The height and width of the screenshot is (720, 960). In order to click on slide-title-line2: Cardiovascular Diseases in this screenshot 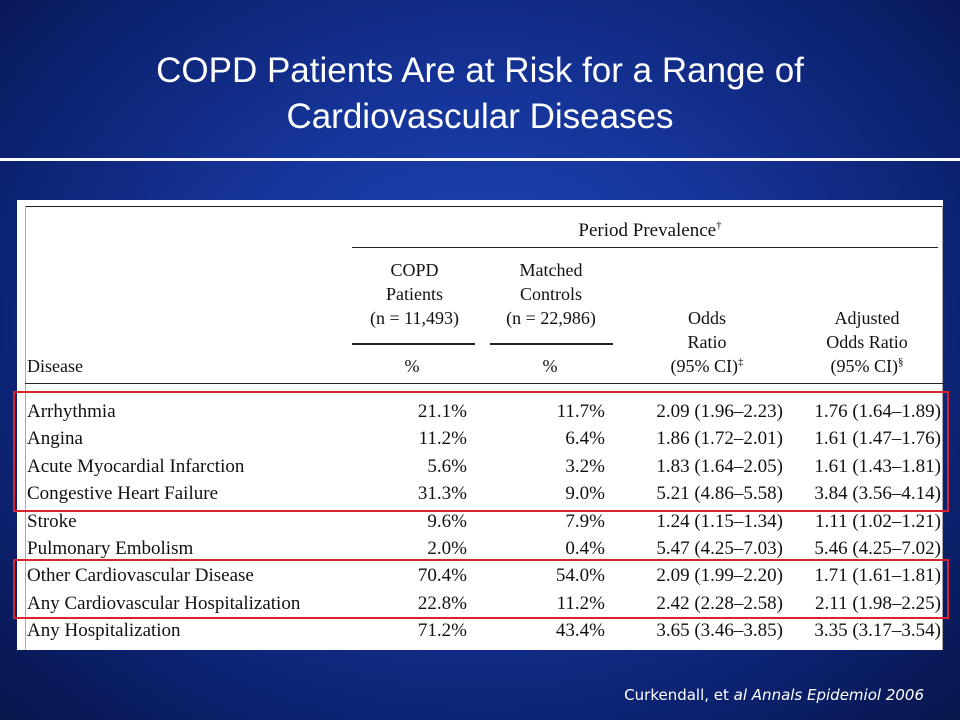, I will do `click(480, 116)`.